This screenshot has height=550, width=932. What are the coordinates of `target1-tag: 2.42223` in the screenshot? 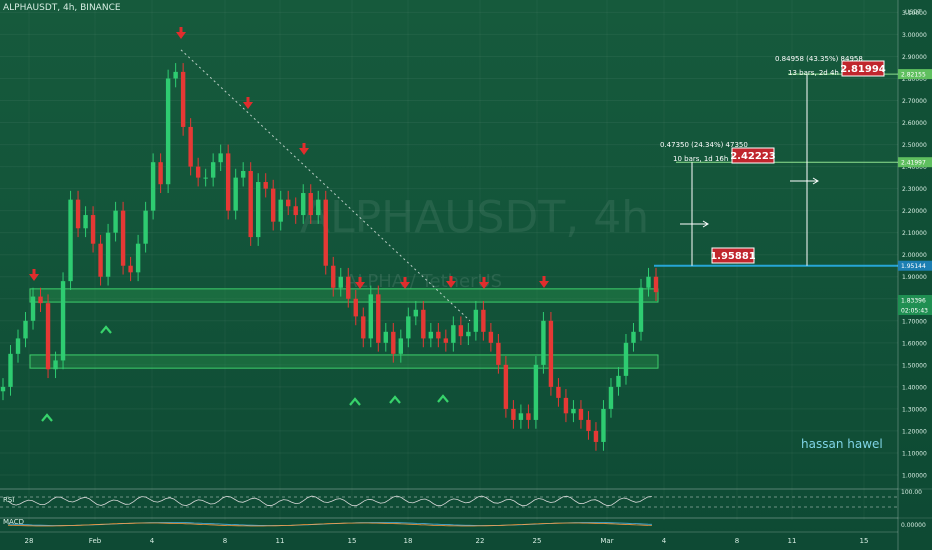 It's located at (753, 156).